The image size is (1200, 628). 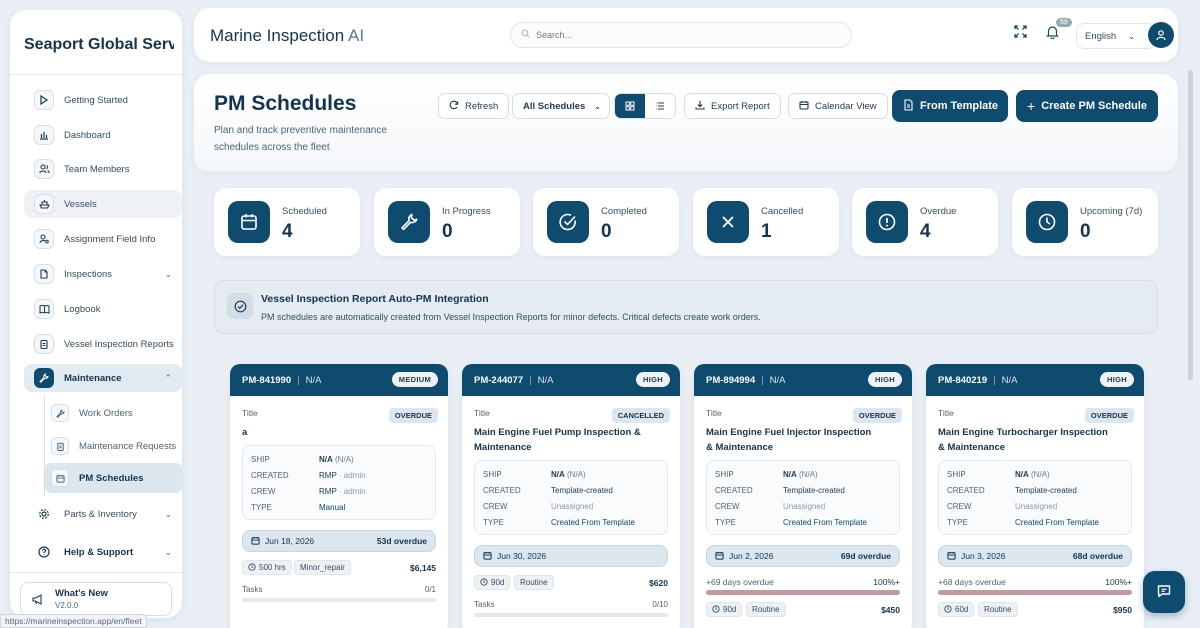 I want to click on type-label: TYPE, so click(x=493, y=522).